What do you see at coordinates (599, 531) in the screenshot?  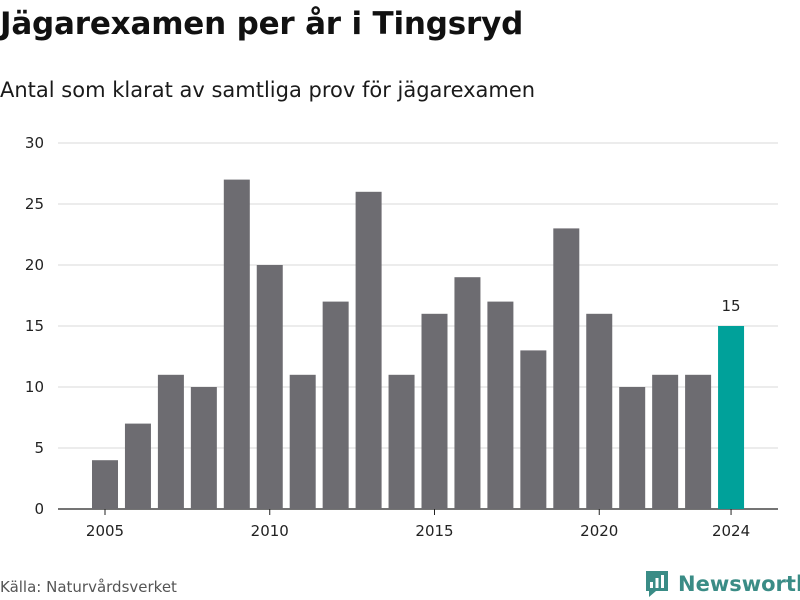 I see `x-tick-label: 2020` at bounding box center [599, 531].